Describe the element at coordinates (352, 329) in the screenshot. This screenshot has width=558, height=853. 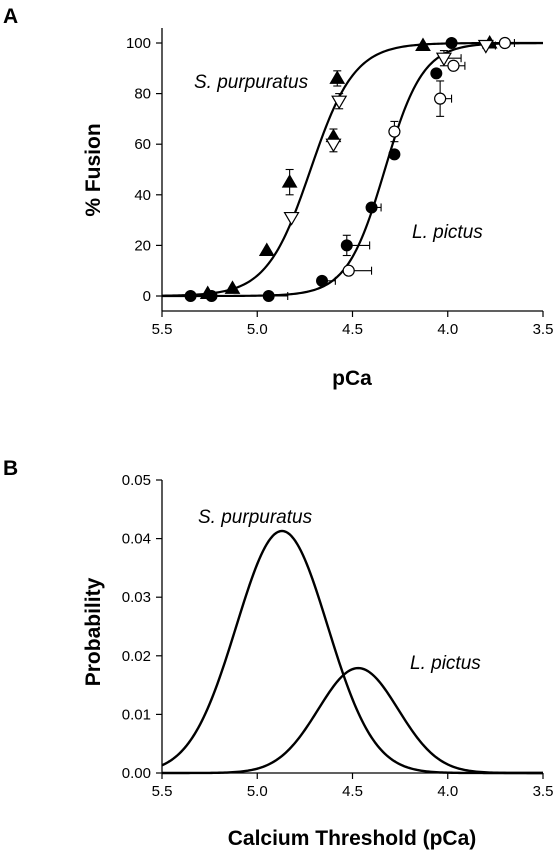
I see `panel-a-x-tick-label: 4.5` at that location.